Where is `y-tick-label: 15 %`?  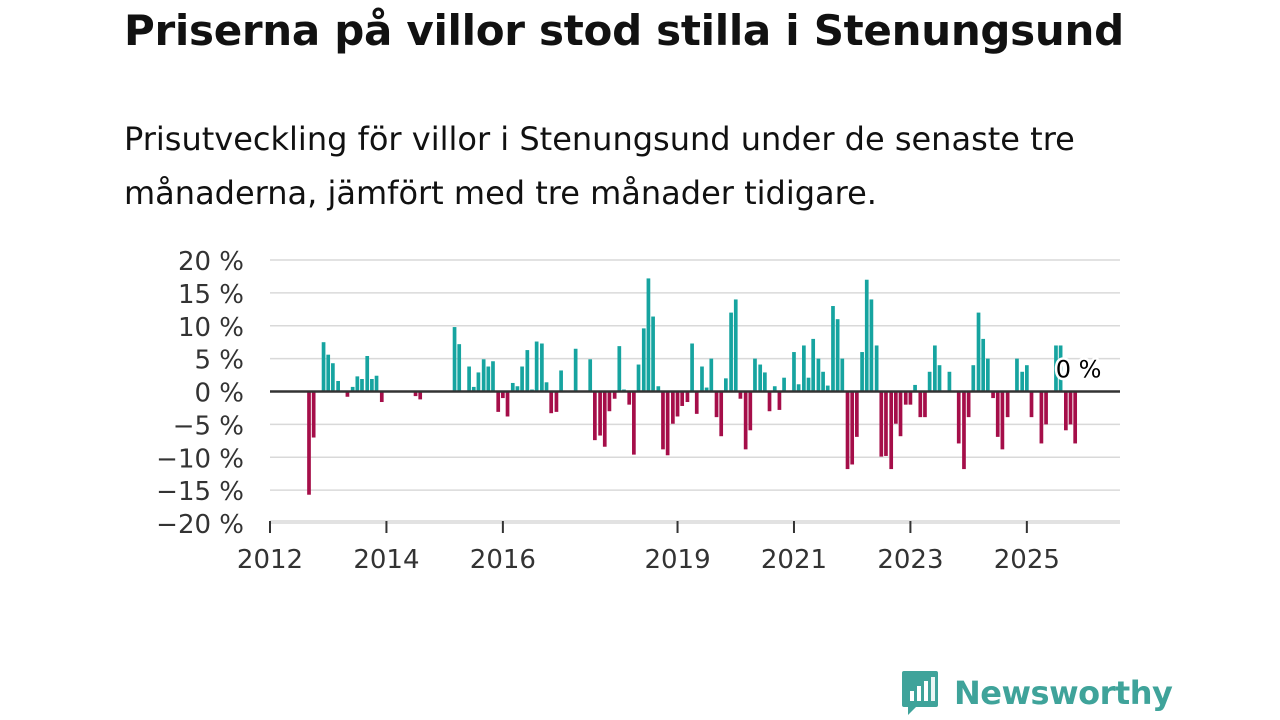
y-tick-label: 15 % is located at coordinates (211, 295).